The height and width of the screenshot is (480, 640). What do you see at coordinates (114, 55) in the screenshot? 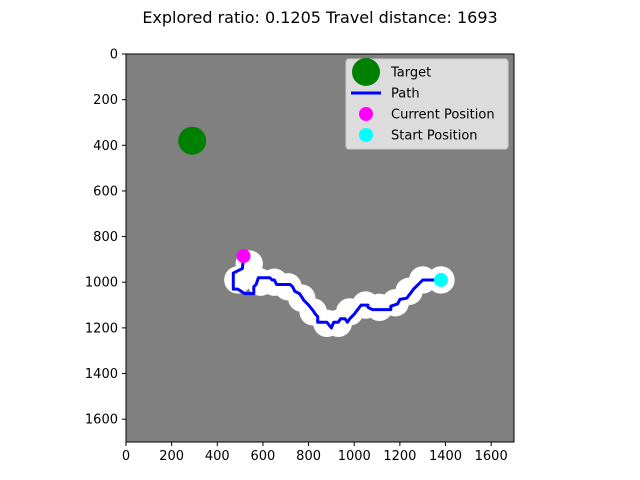
I see `y-tick-label: 0` at bounding box center [114, 55].